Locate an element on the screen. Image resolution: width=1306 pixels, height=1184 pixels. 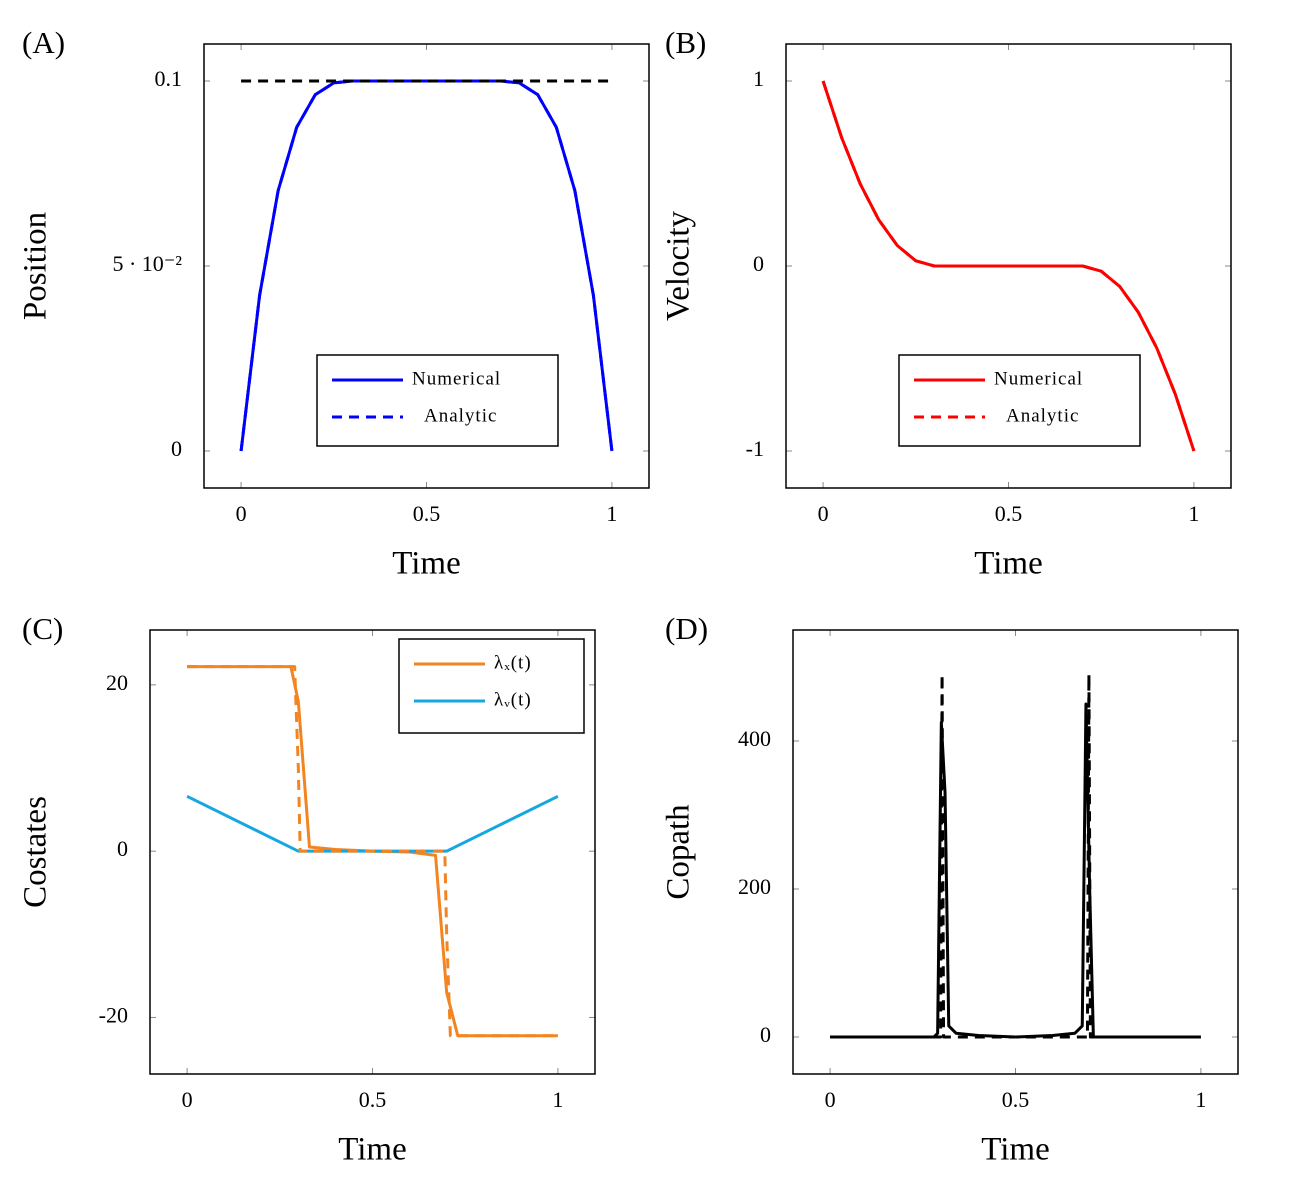
y-tick-label: -1 is located at coordinates (755, 448).